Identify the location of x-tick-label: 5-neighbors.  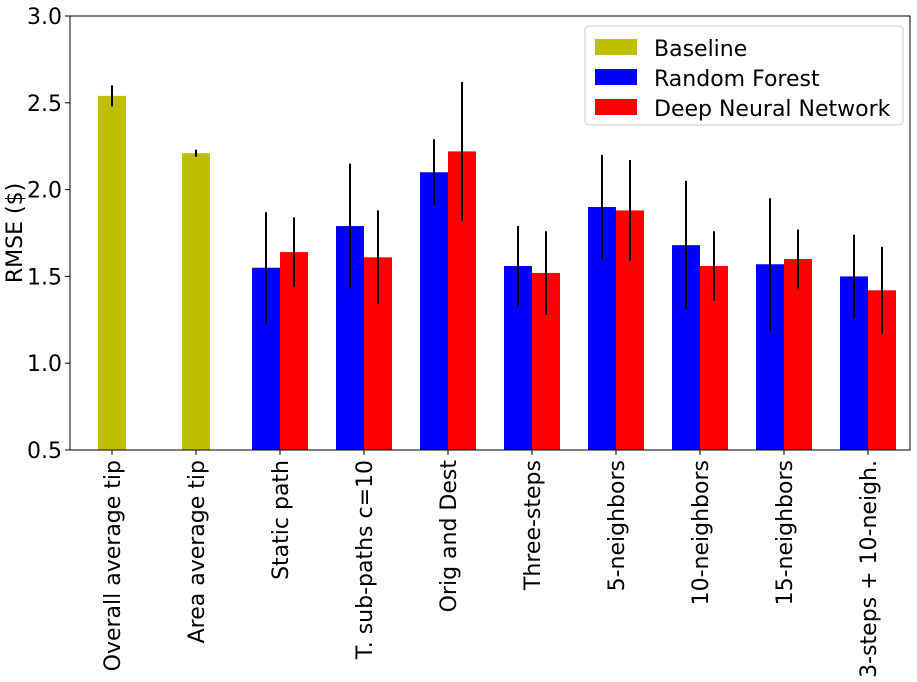
(617, 525).